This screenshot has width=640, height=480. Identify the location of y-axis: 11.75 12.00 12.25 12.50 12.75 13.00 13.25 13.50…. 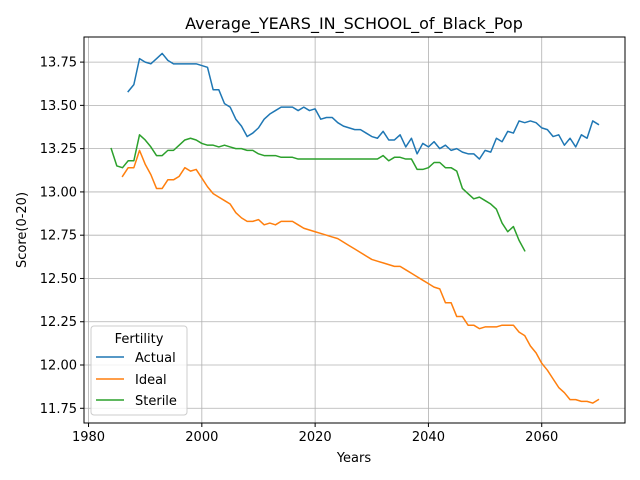
(62, 236).